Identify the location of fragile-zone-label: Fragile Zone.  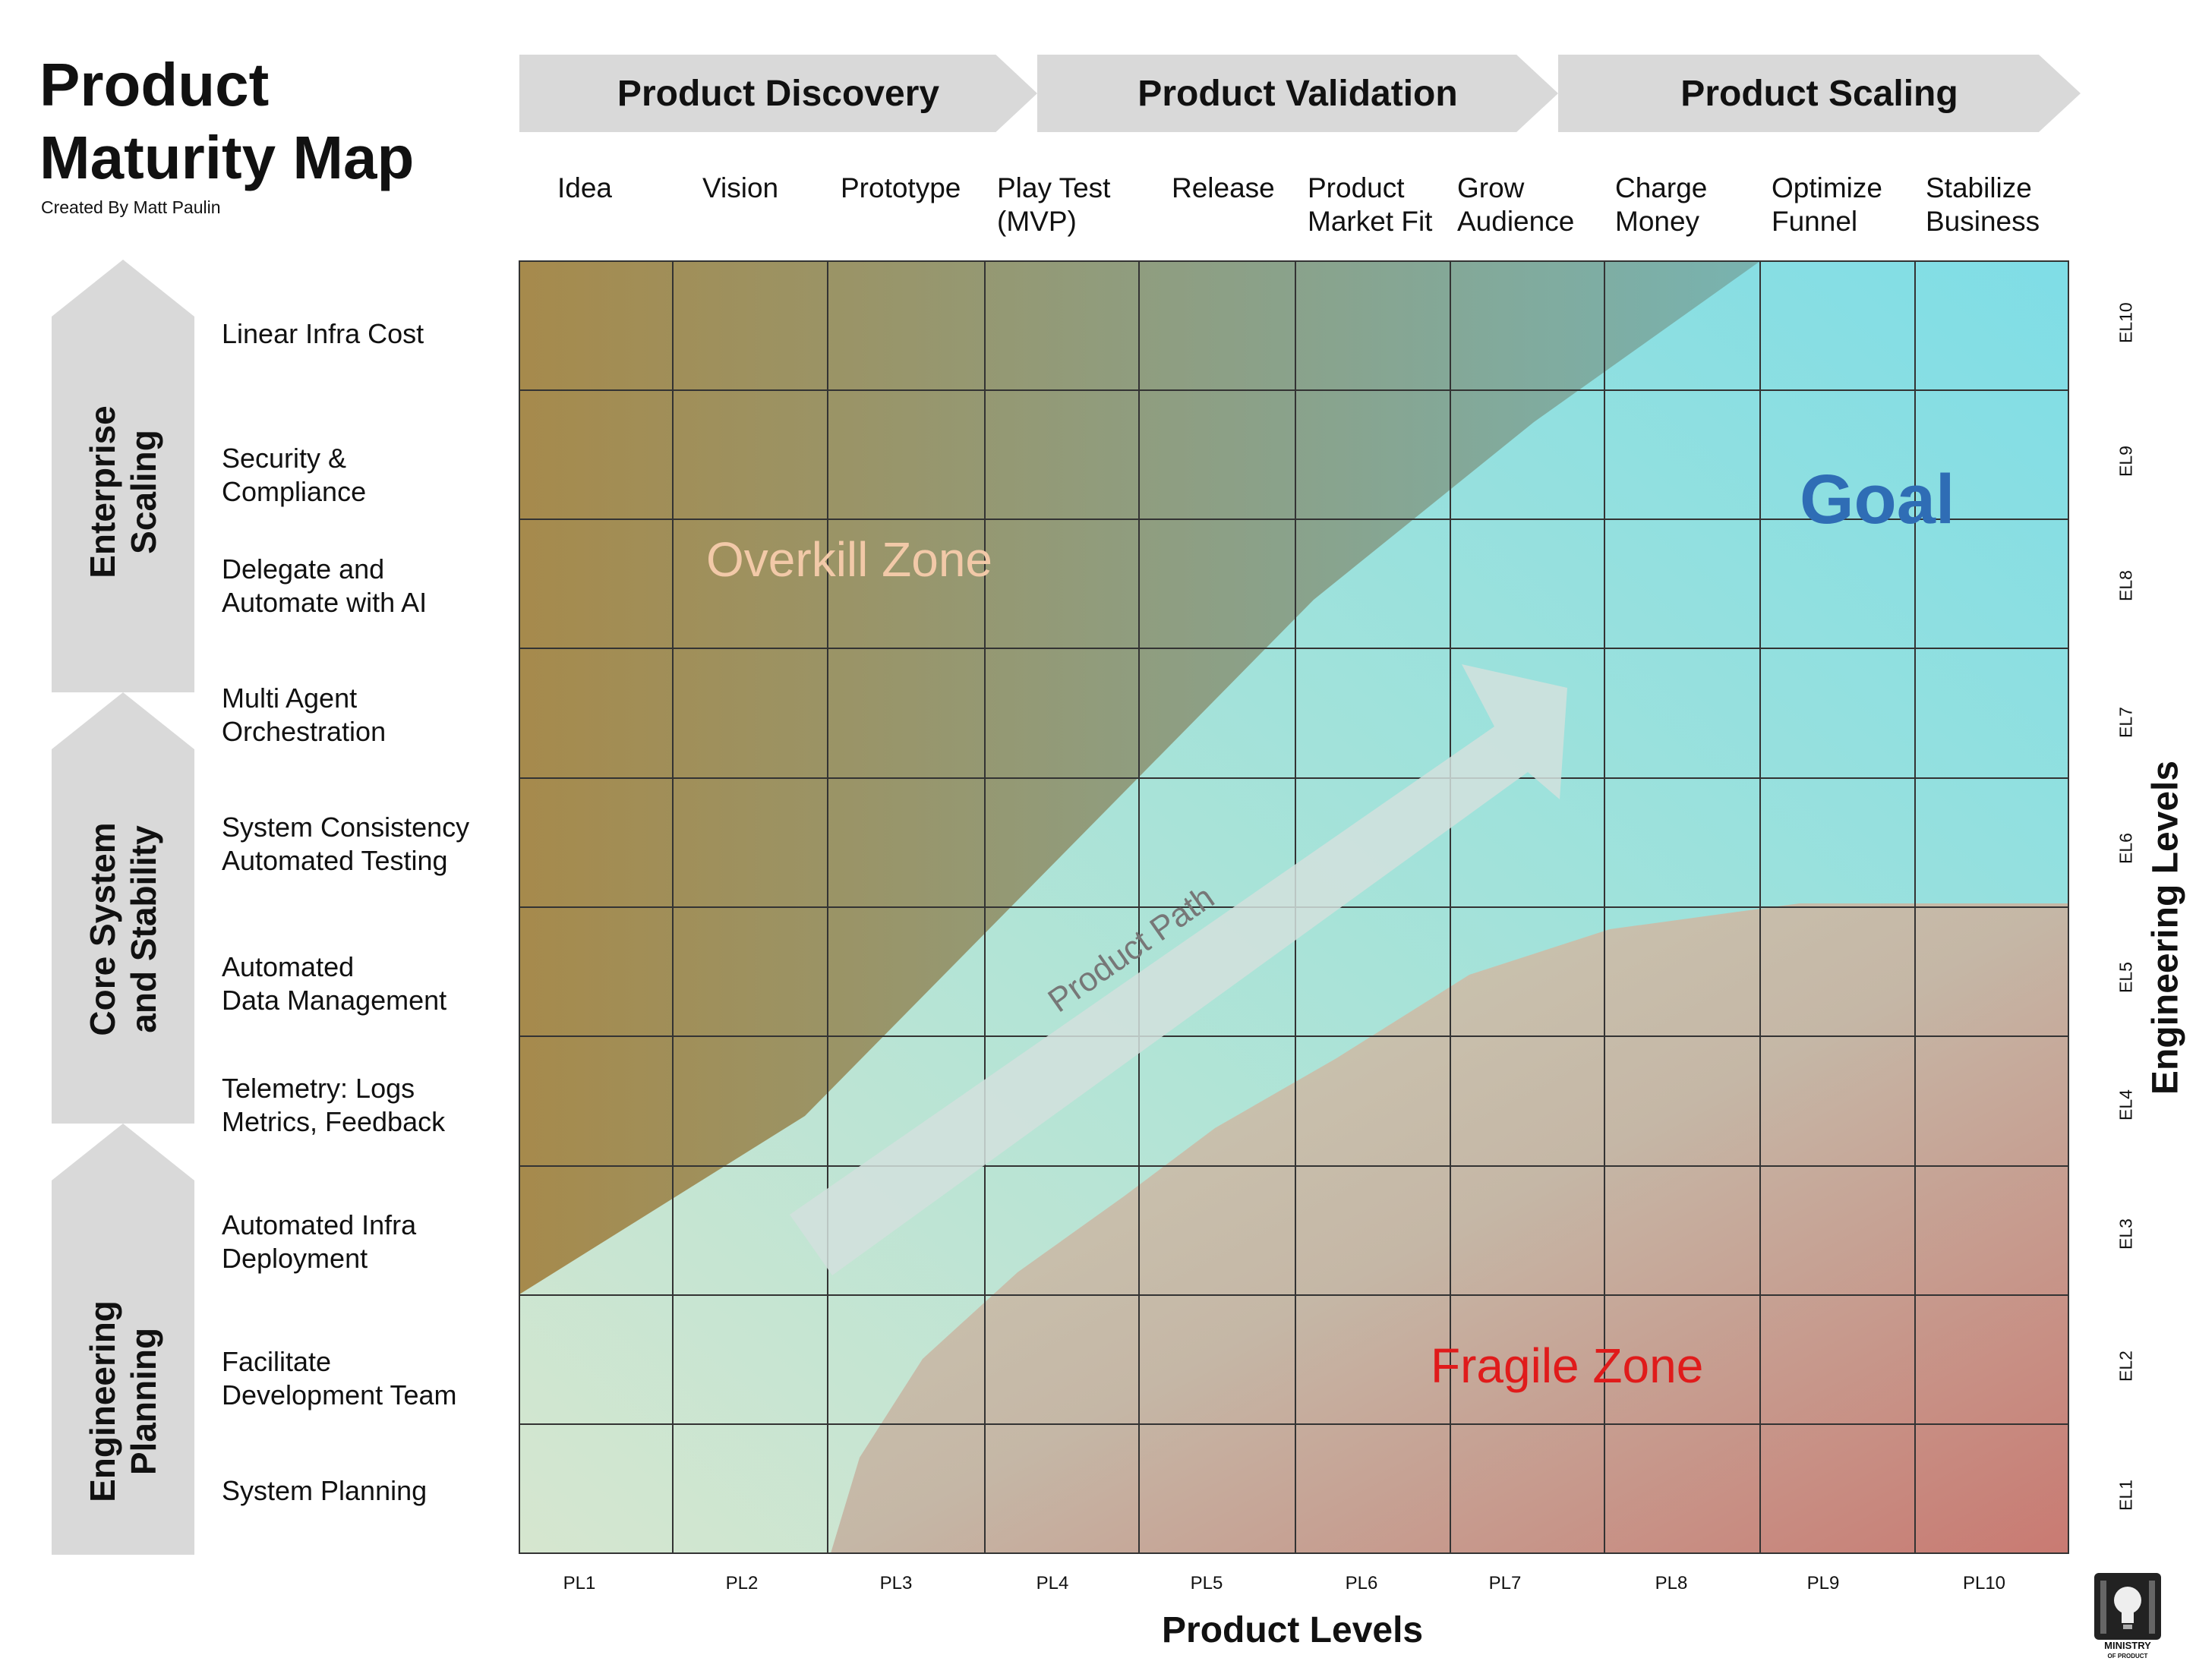
(1567, 1365).